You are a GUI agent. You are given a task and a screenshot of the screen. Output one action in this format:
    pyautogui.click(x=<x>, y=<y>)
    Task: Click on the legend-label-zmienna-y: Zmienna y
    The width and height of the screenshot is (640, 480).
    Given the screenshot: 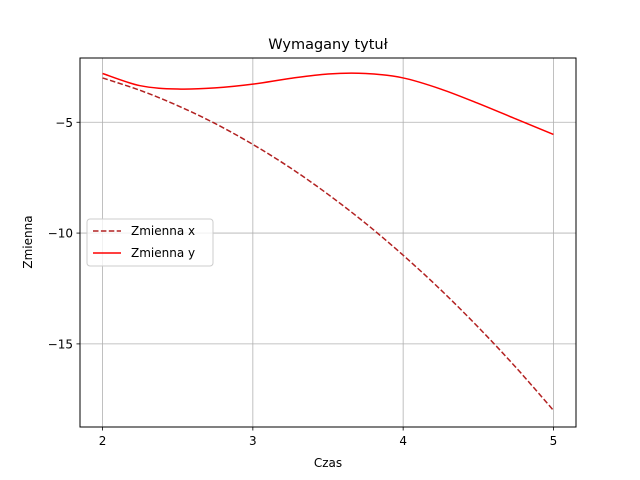 What is the action you would take?
    pyautogui.click(x=163, y=253)
    